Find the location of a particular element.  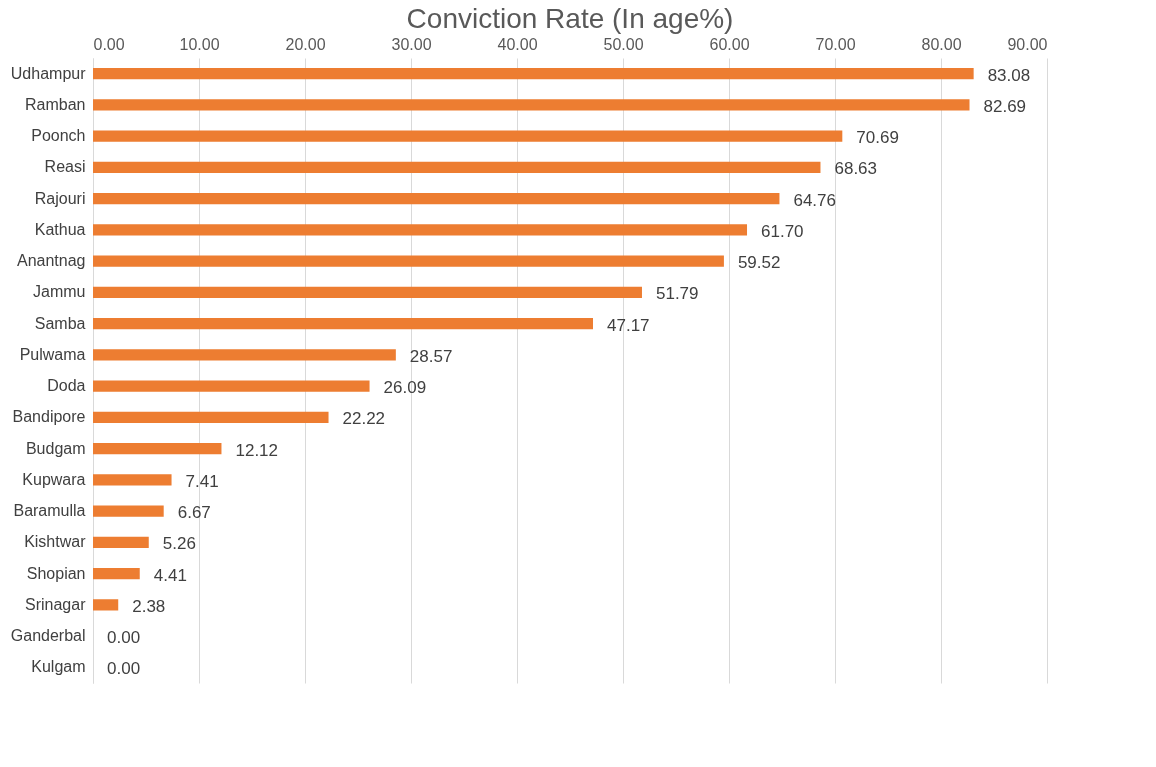

y-tick-label: Poonch is located at coordinates (58, 136).